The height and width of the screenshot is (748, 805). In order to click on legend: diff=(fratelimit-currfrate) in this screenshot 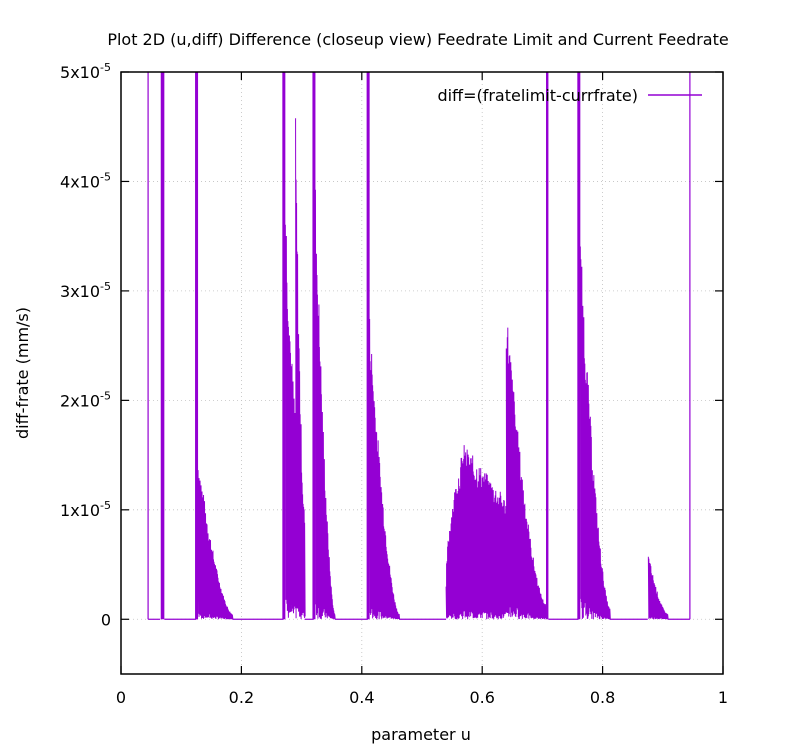, I will do `click(569, 95)`.